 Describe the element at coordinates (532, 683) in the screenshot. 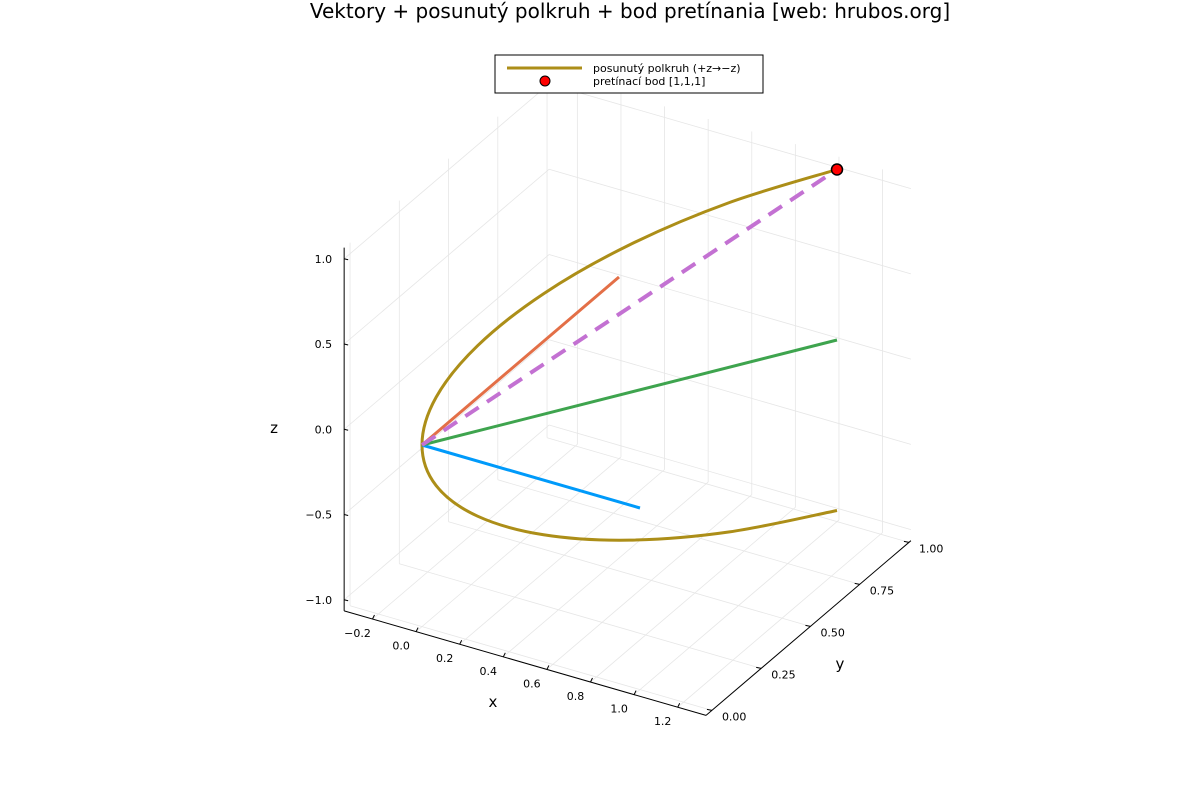

I see `x-tick-label: 0.6` at that location.